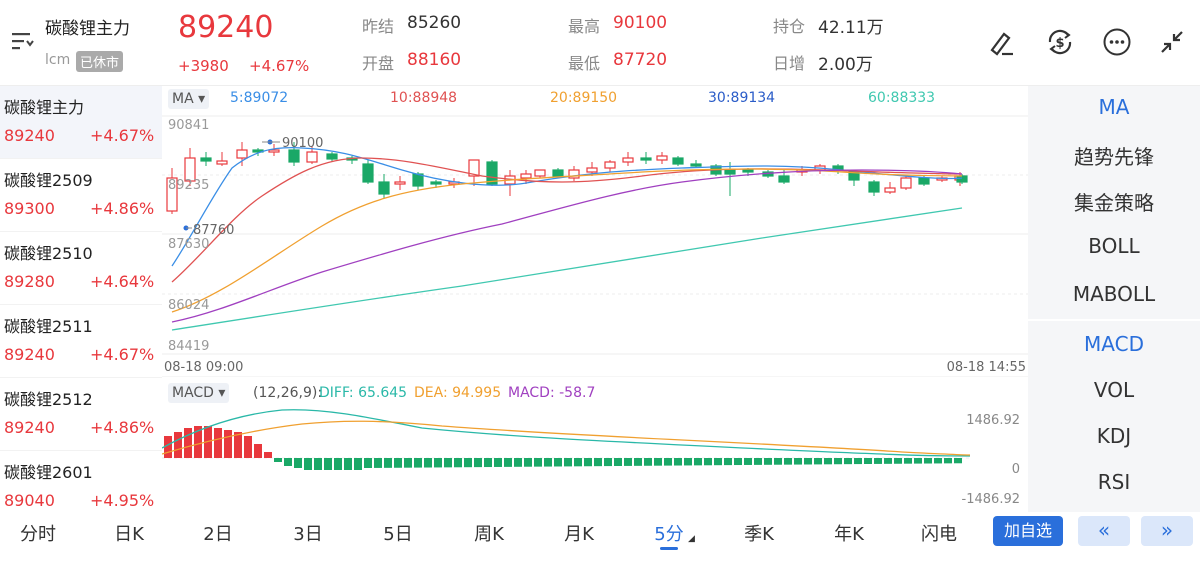 The width and height of the screenshot is (1200, 568). Describe the element at coordinates (1114, 107) in the screenshot. I see `indicator-ma: MA` at that location.